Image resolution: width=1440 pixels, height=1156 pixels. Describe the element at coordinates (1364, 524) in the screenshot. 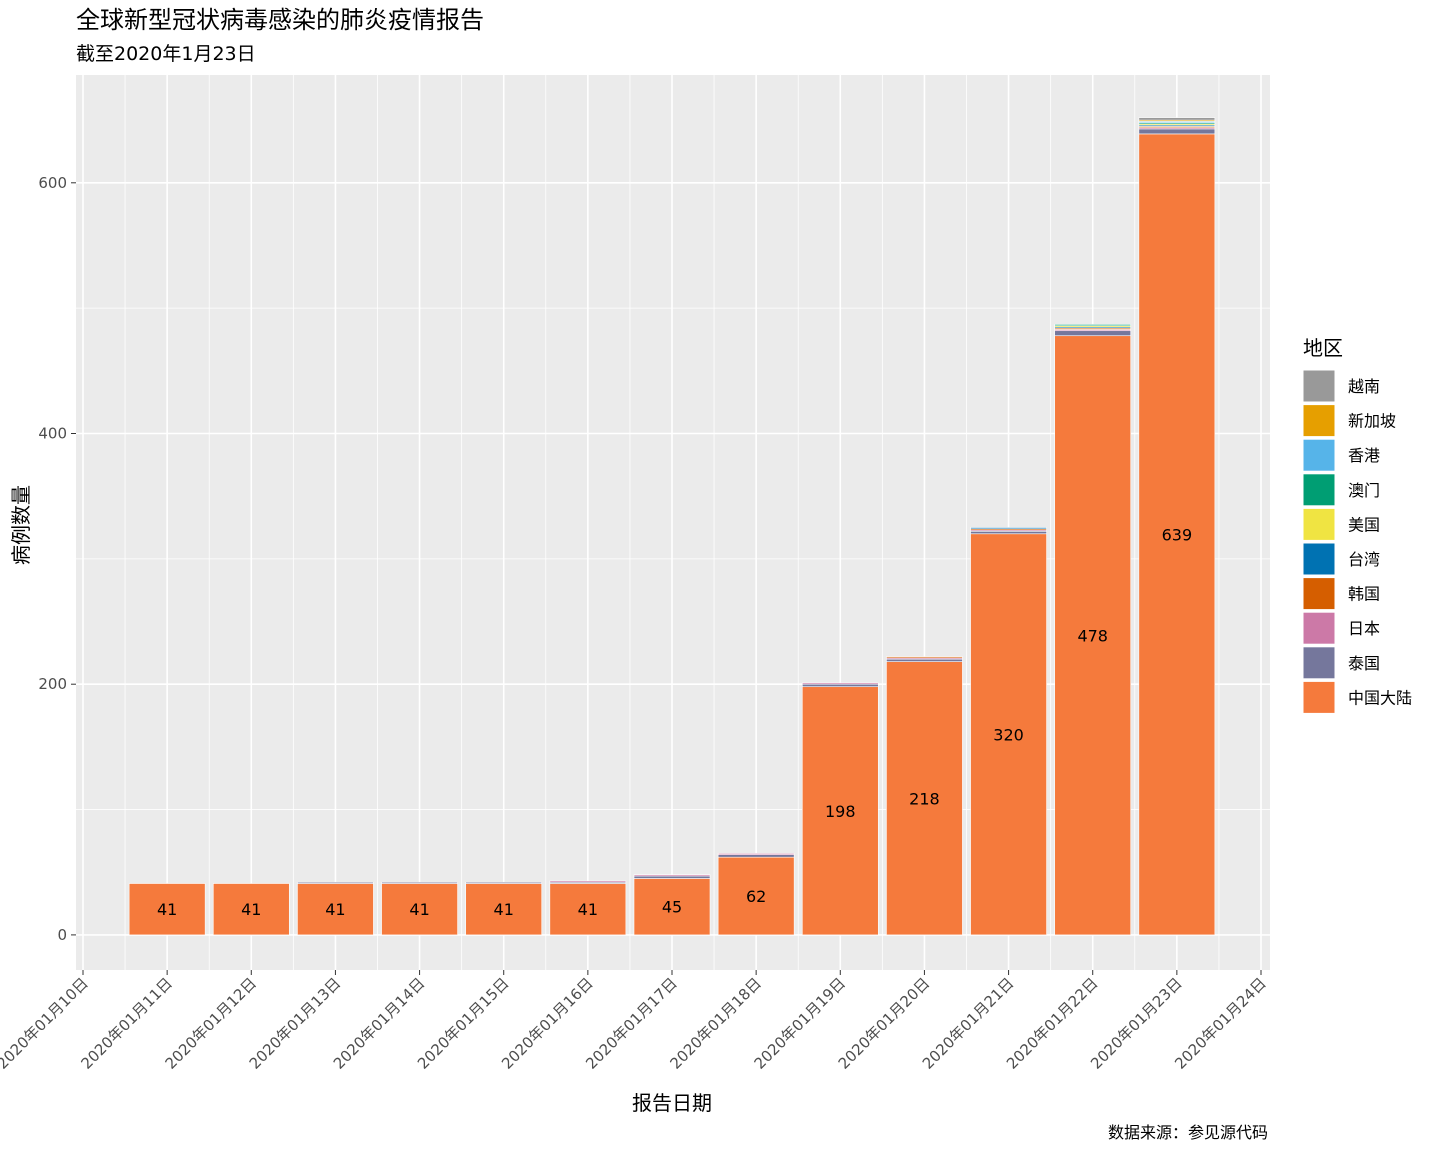

I see `legend-label: 美国` at that location.